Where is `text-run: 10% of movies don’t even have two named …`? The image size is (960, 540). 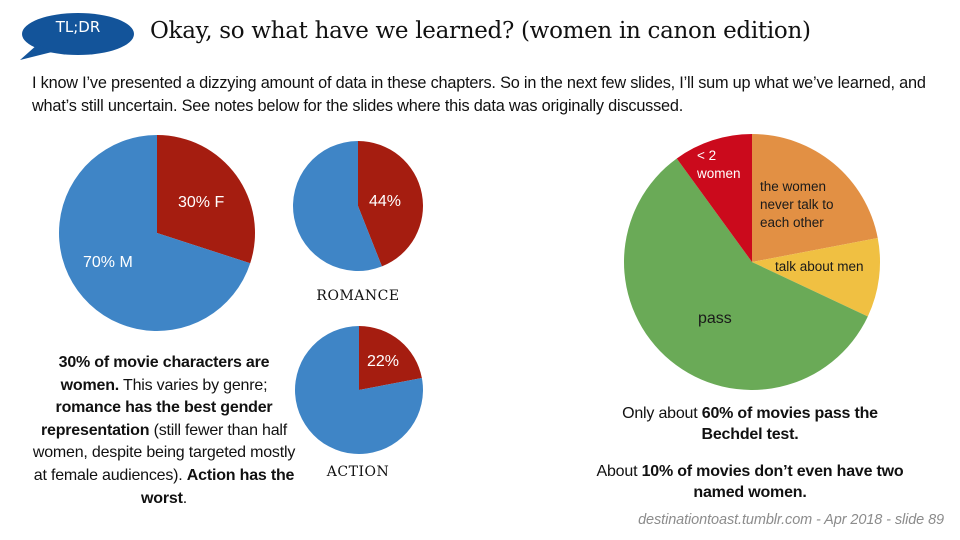
text-run: 10% of movies don’t even have two named … is located at coordinates (772, 482).